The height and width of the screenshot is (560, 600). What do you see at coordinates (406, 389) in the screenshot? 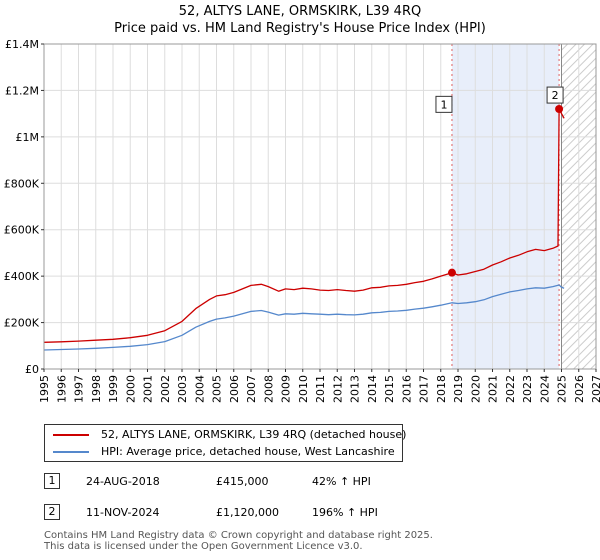
I see `x-tick-label: 2016` at bounding box center [406, 389].